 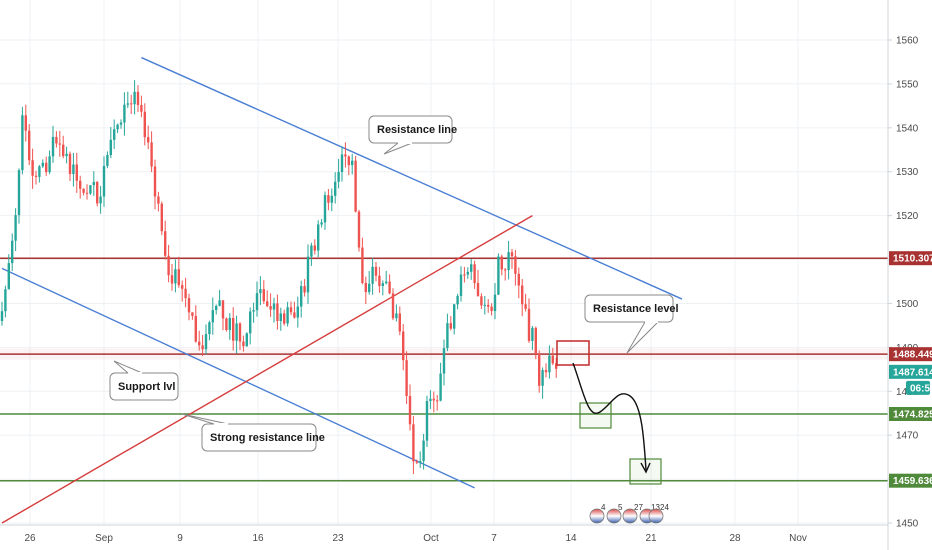 What do you see at coordinates (735, 538) in the screenshot?
I see `x-tick-label: 28` at bounding box center [735, 538].